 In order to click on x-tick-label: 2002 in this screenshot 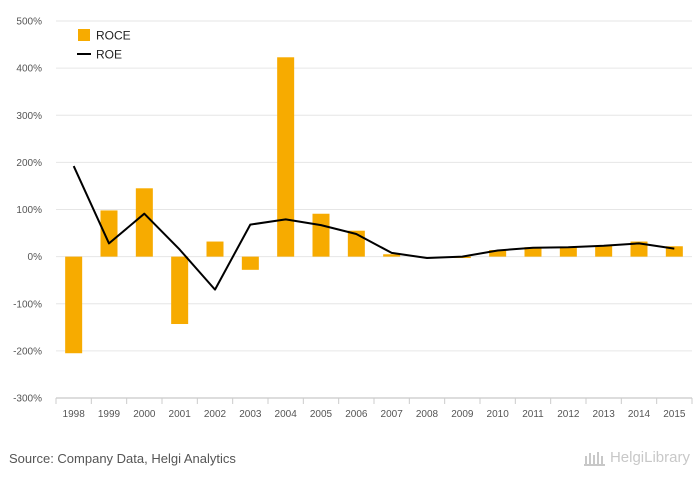, I will do `click(215, 414)`.